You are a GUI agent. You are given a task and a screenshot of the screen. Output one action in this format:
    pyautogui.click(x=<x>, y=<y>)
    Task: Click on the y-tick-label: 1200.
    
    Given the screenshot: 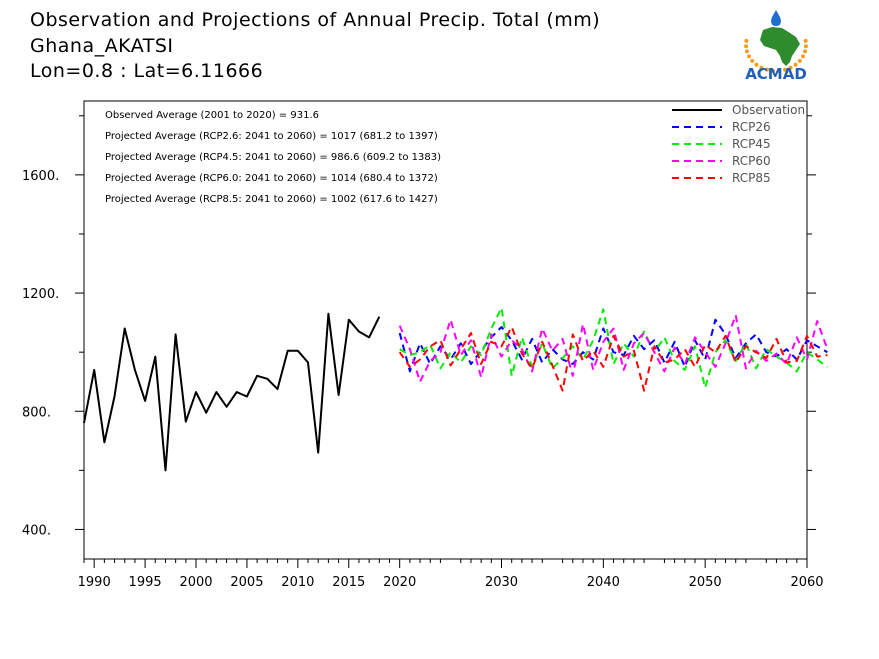 What is the action you would take?
    pyautogui.click(x=40, y=294)
    